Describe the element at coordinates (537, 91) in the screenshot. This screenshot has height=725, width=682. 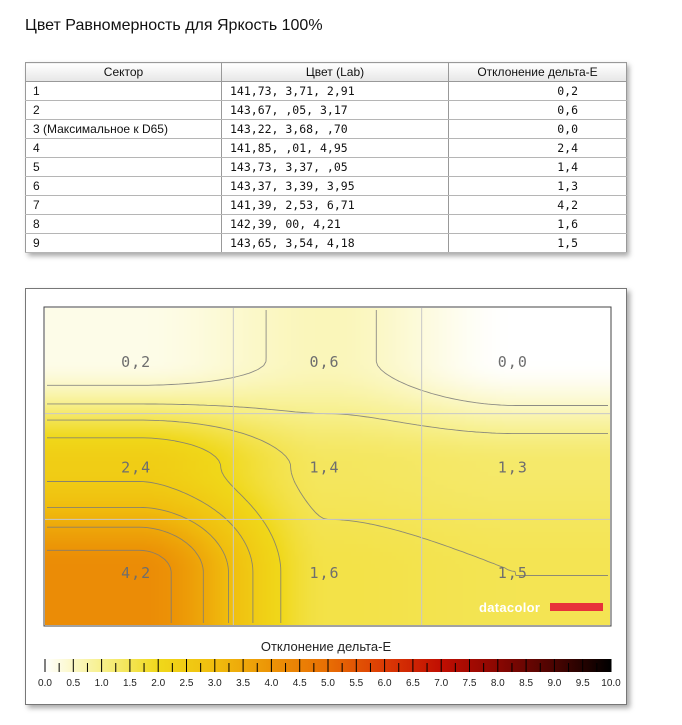
I see `delta-e-cell: 0,2` at that location.